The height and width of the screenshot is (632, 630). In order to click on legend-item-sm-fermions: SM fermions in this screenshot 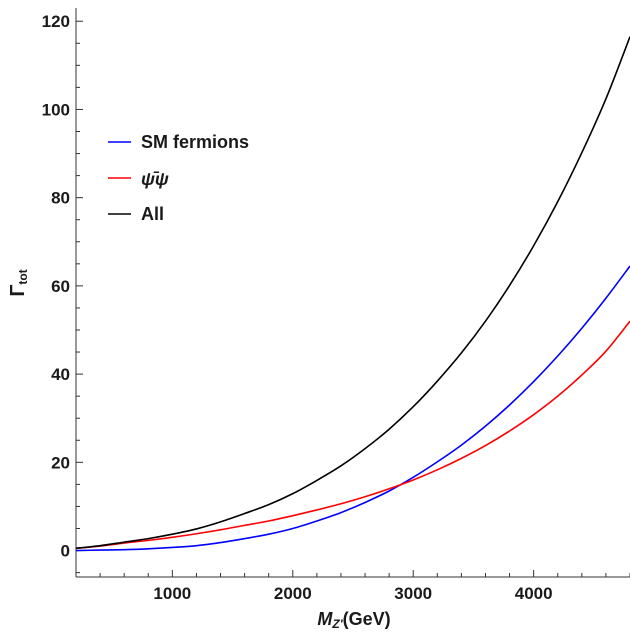, I will do `click(178, 142)`.